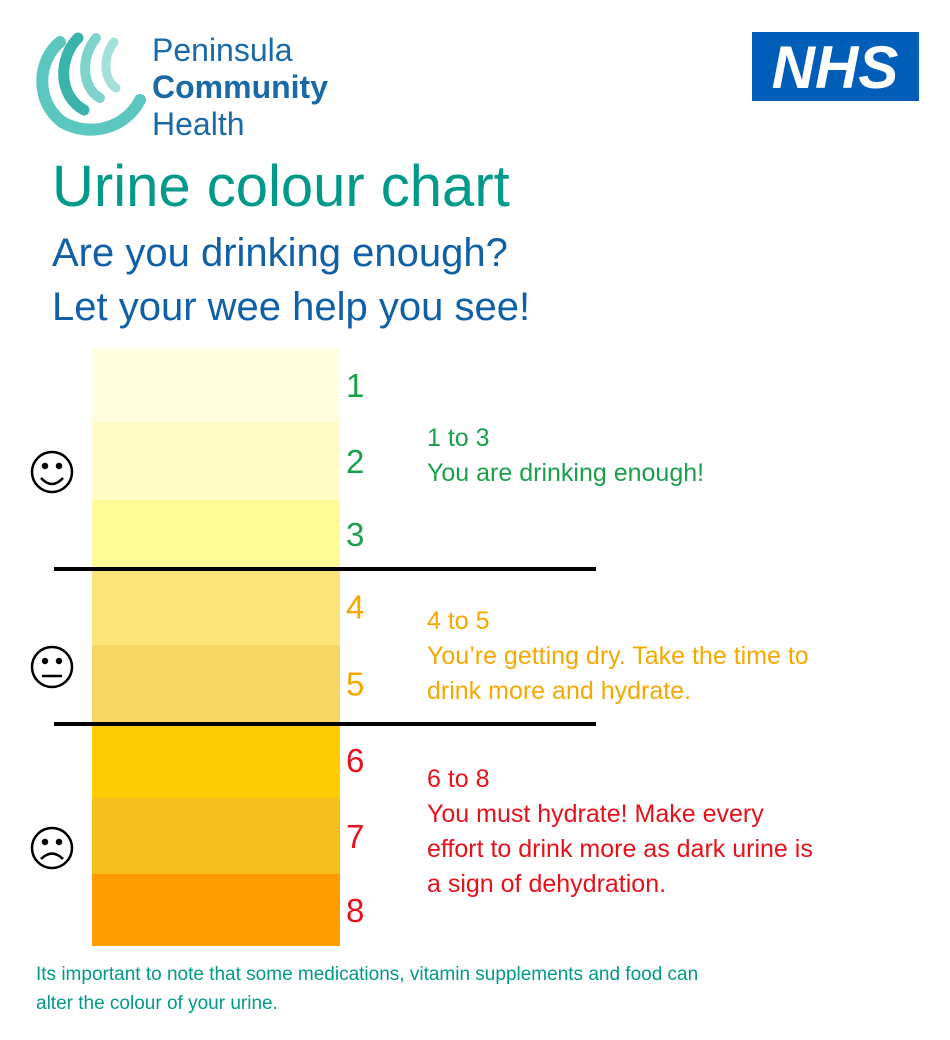  Describe the element at coordinates (458, 621) in the screenshot. I see `group-range: 4 to 5` at that location.